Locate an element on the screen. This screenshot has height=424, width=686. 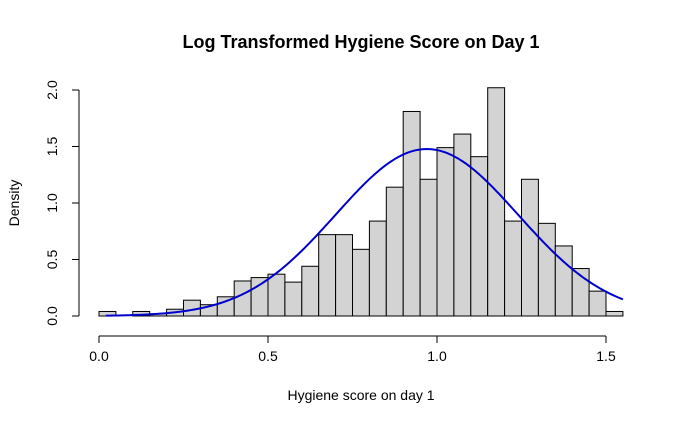
y-axis: 0.0 0.5 1.0 1.5 2.0 is located at coordinates (62, 203).